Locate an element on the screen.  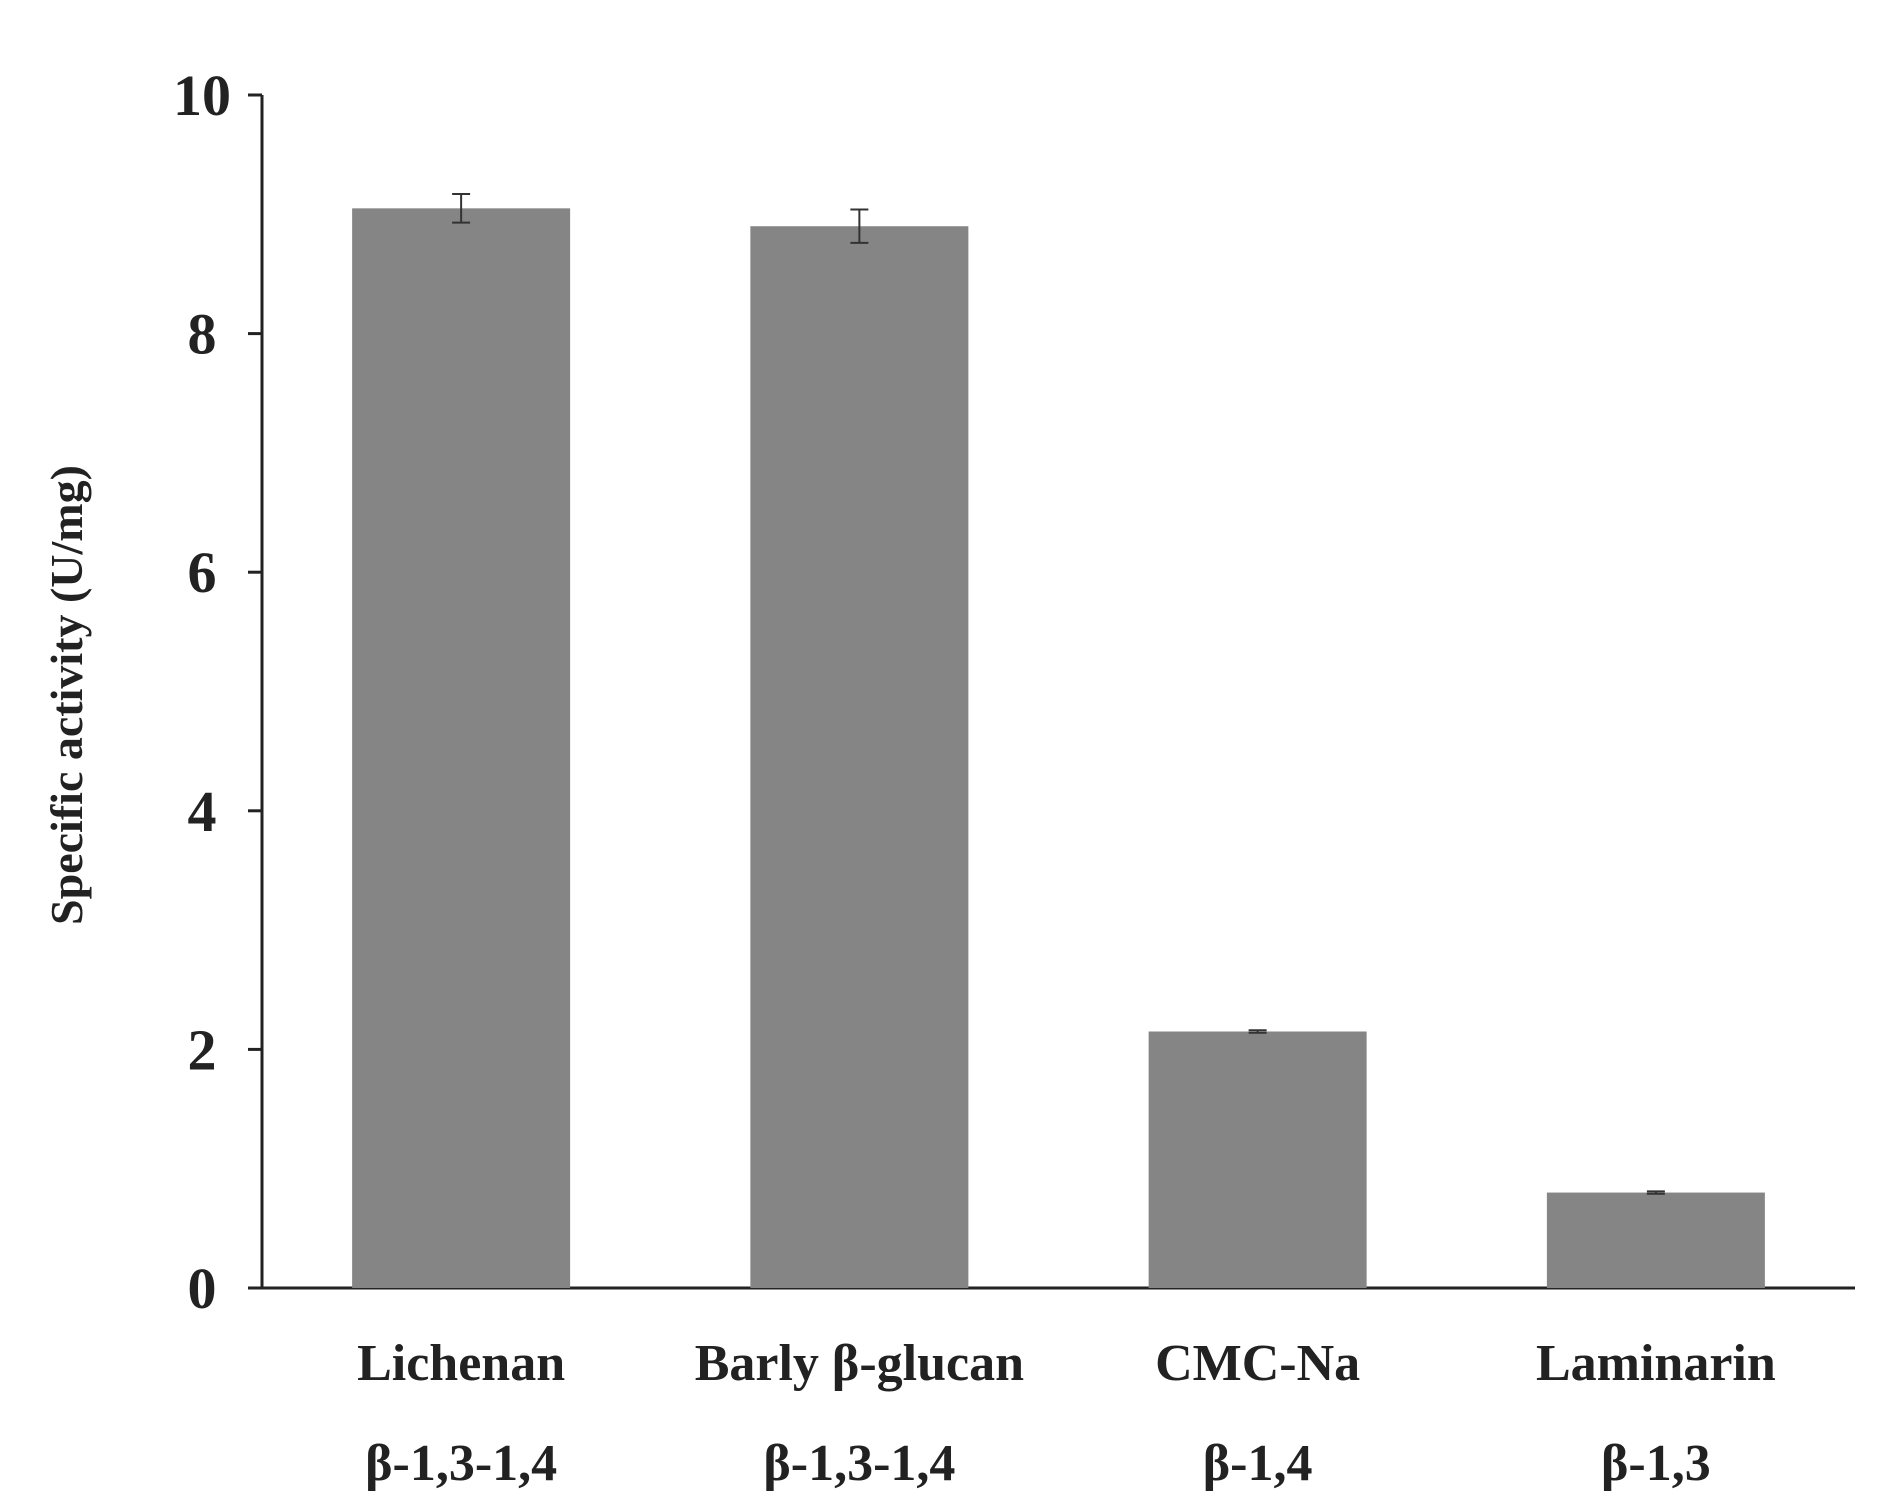
y-tick-label: 10 is located at coordinates (202, 95).